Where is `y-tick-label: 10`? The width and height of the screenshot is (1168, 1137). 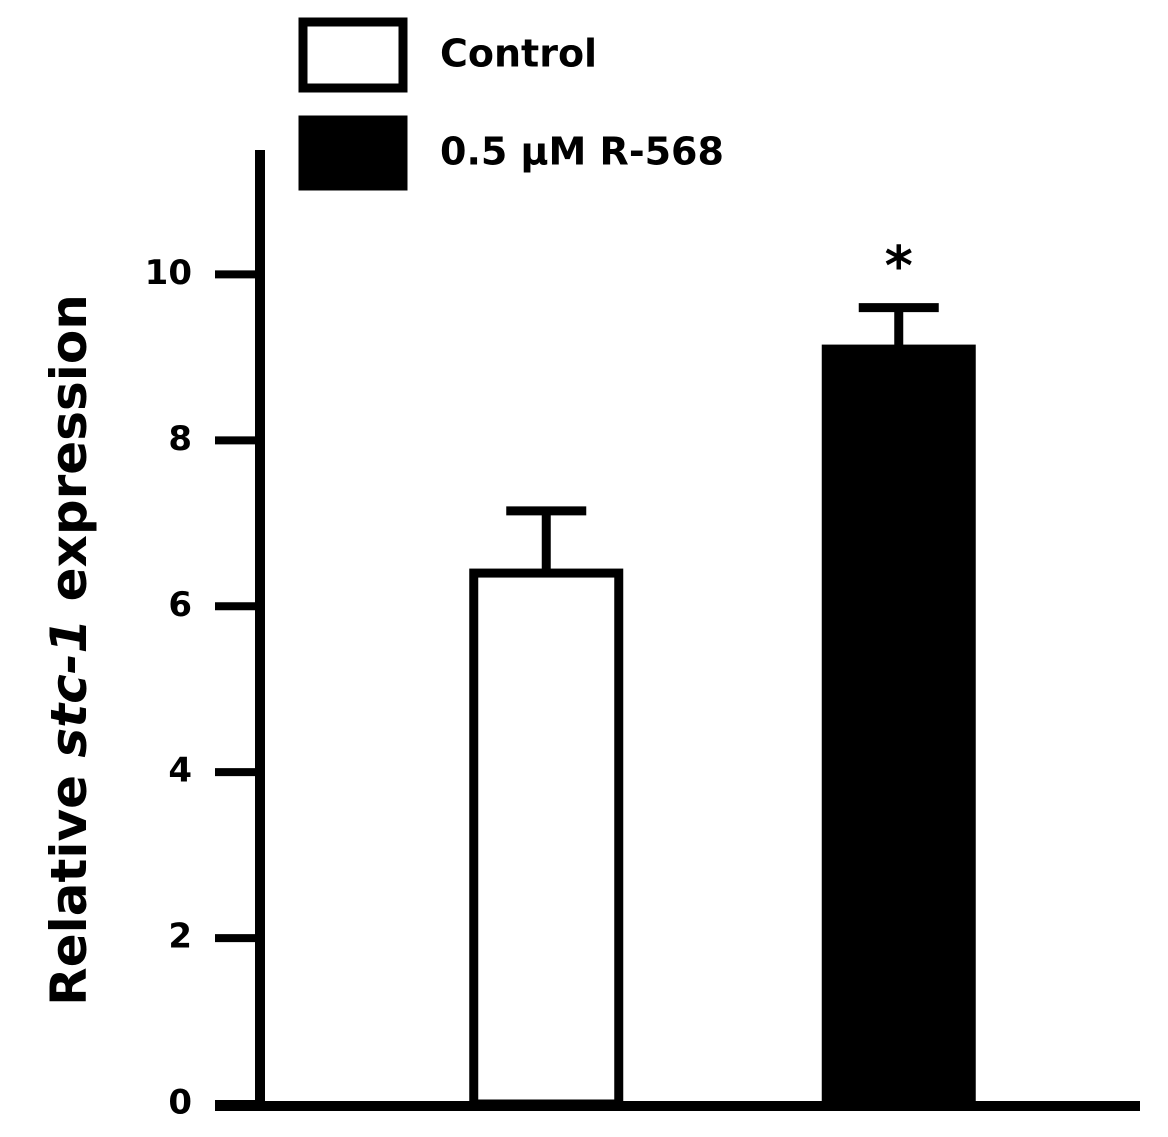 y-tick-label: 10 is located at coordinates (168, 273).